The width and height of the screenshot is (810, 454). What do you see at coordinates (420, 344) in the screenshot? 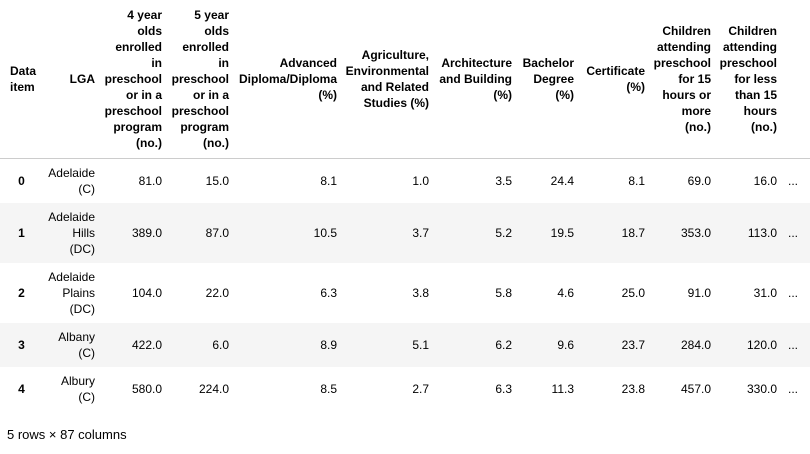
I see `cell: 5.1` at bounding box center [420, 344].